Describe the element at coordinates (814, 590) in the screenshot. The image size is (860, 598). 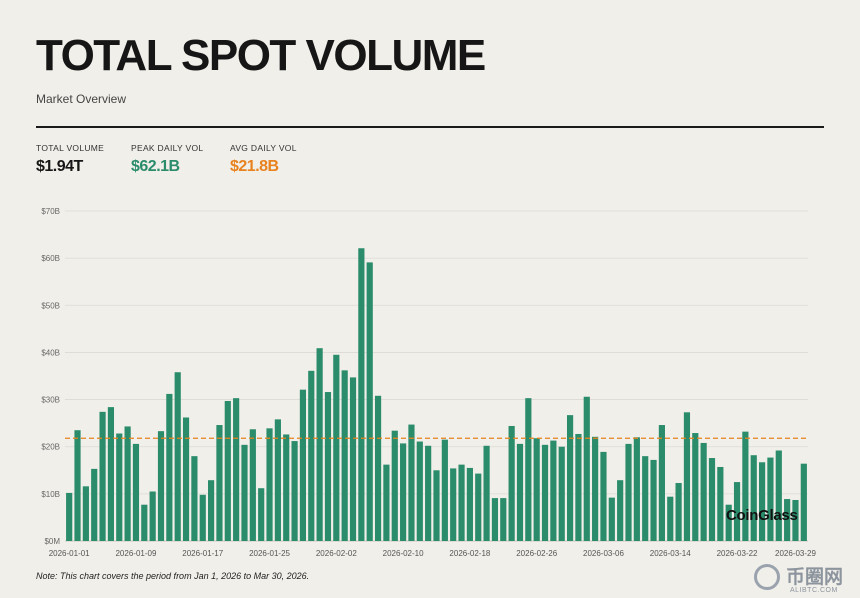
I see `logo-url: ALIBTC.COM` at that location.